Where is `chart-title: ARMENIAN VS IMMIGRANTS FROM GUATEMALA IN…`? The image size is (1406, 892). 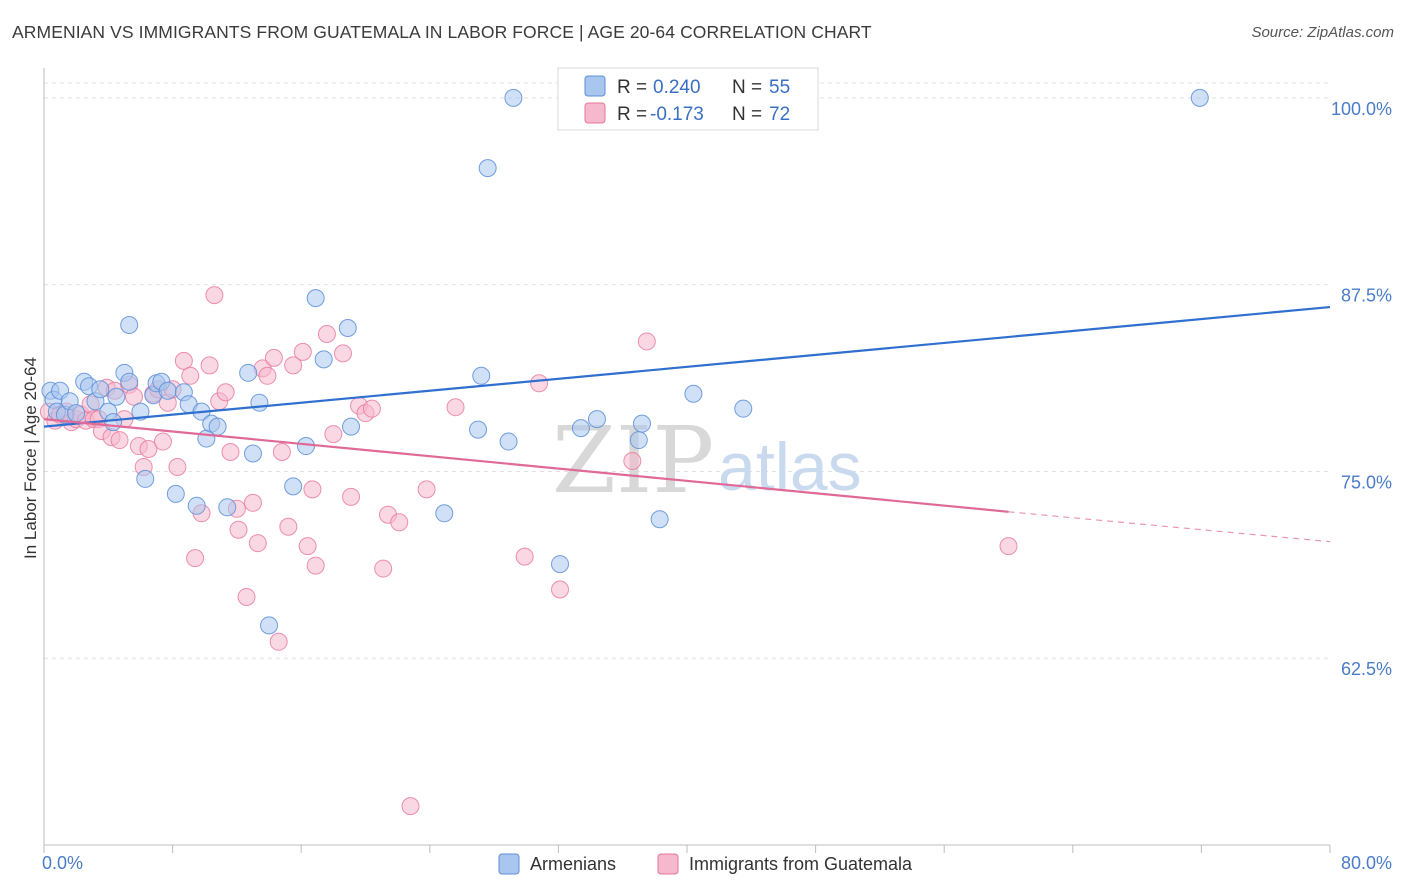
chart-title: ARMENIAN VS IMMIGRANTS FROM GUATEMALA IN… is located at coordinates (442, 32).